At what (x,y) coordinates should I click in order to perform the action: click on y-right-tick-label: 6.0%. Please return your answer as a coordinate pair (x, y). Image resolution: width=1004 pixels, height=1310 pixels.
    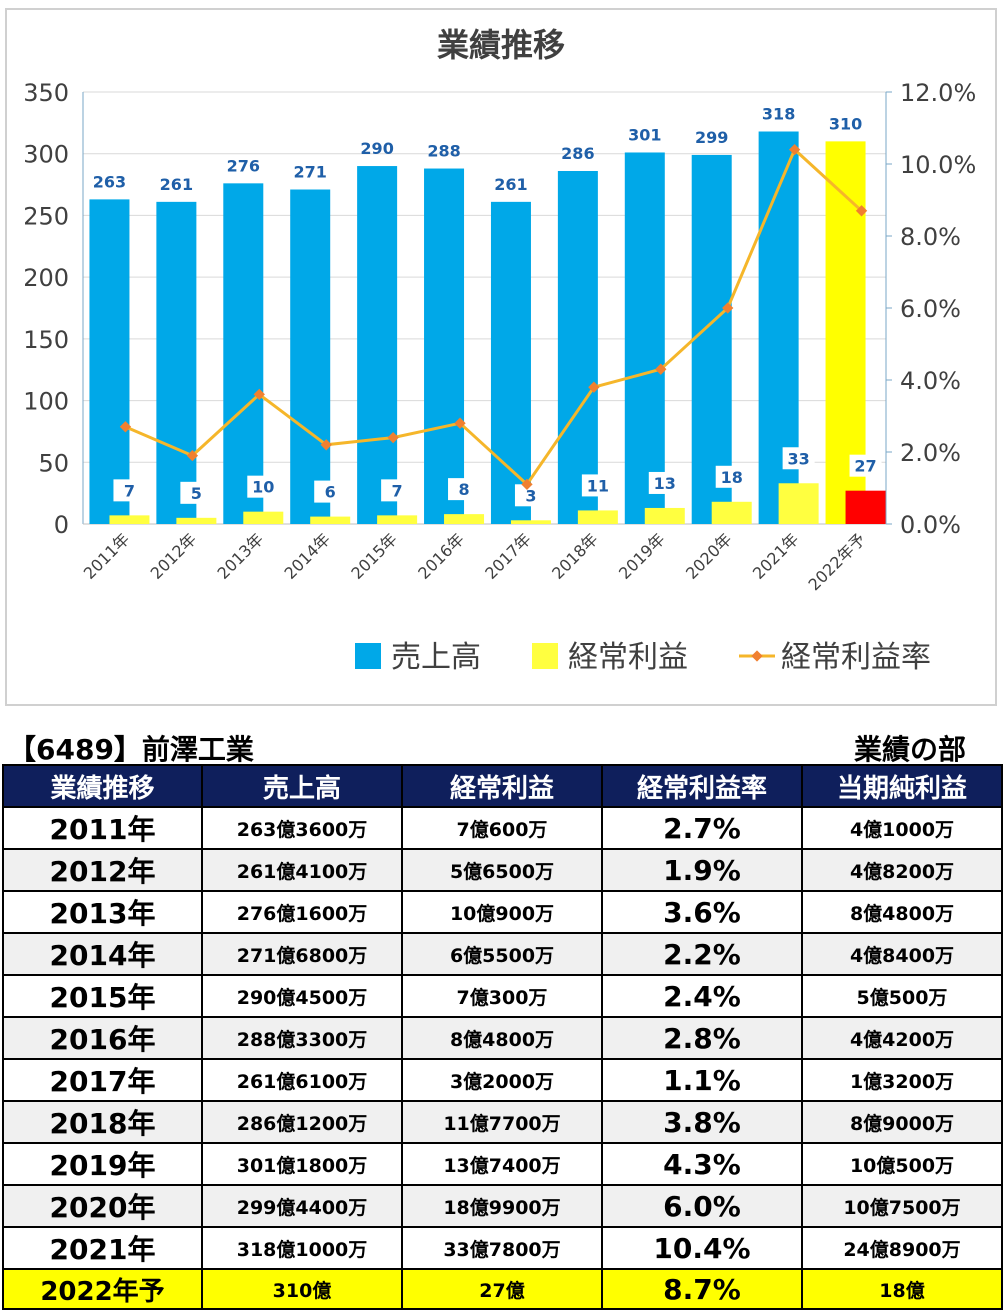
    Looking at the image, I should click on (930, 309).